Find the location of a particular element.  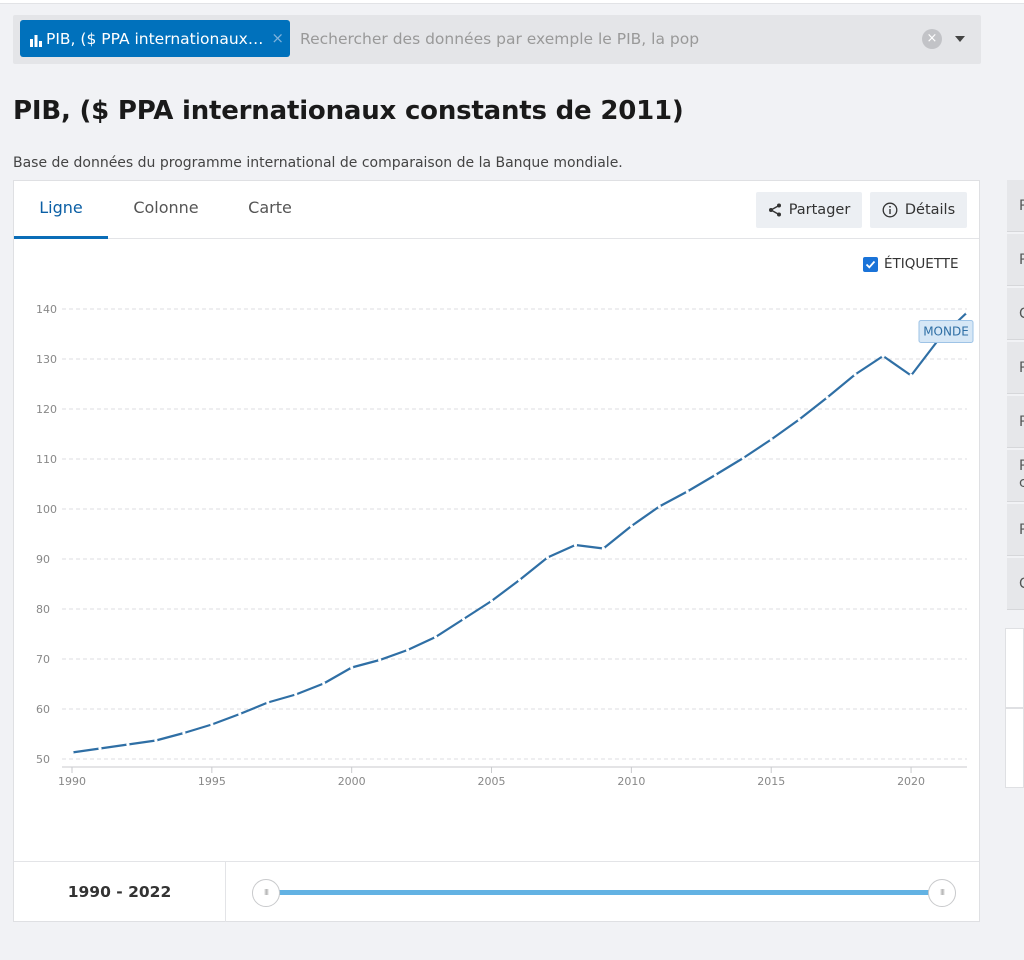

share-icon is located at coordinates (775, 210).